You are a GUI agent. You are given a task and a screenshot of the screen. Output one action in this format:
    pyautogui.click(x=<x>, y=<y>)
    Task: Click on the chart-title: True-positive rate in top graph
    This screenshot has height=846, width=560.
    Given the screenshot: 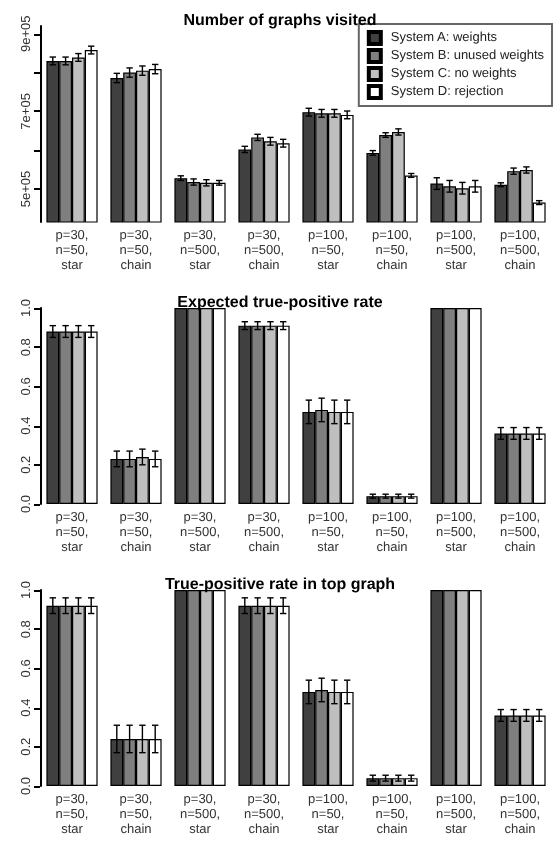 What is the action you would take?
    pyautogui.click(x=280, y=584)
    